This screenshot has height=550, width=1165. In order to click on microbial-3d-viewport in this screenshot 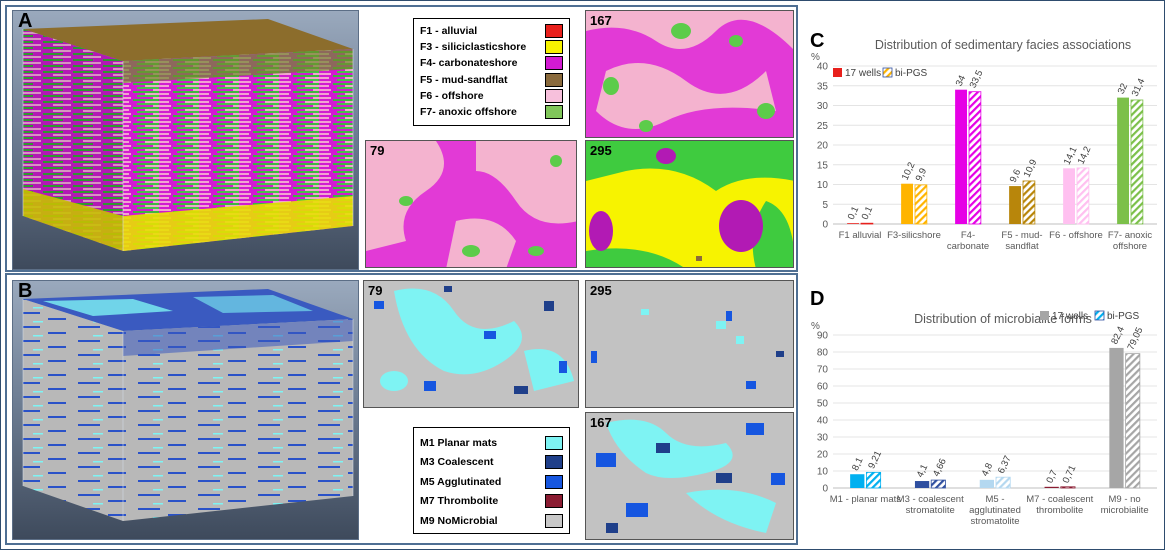, I will do `click(185, 410)`.